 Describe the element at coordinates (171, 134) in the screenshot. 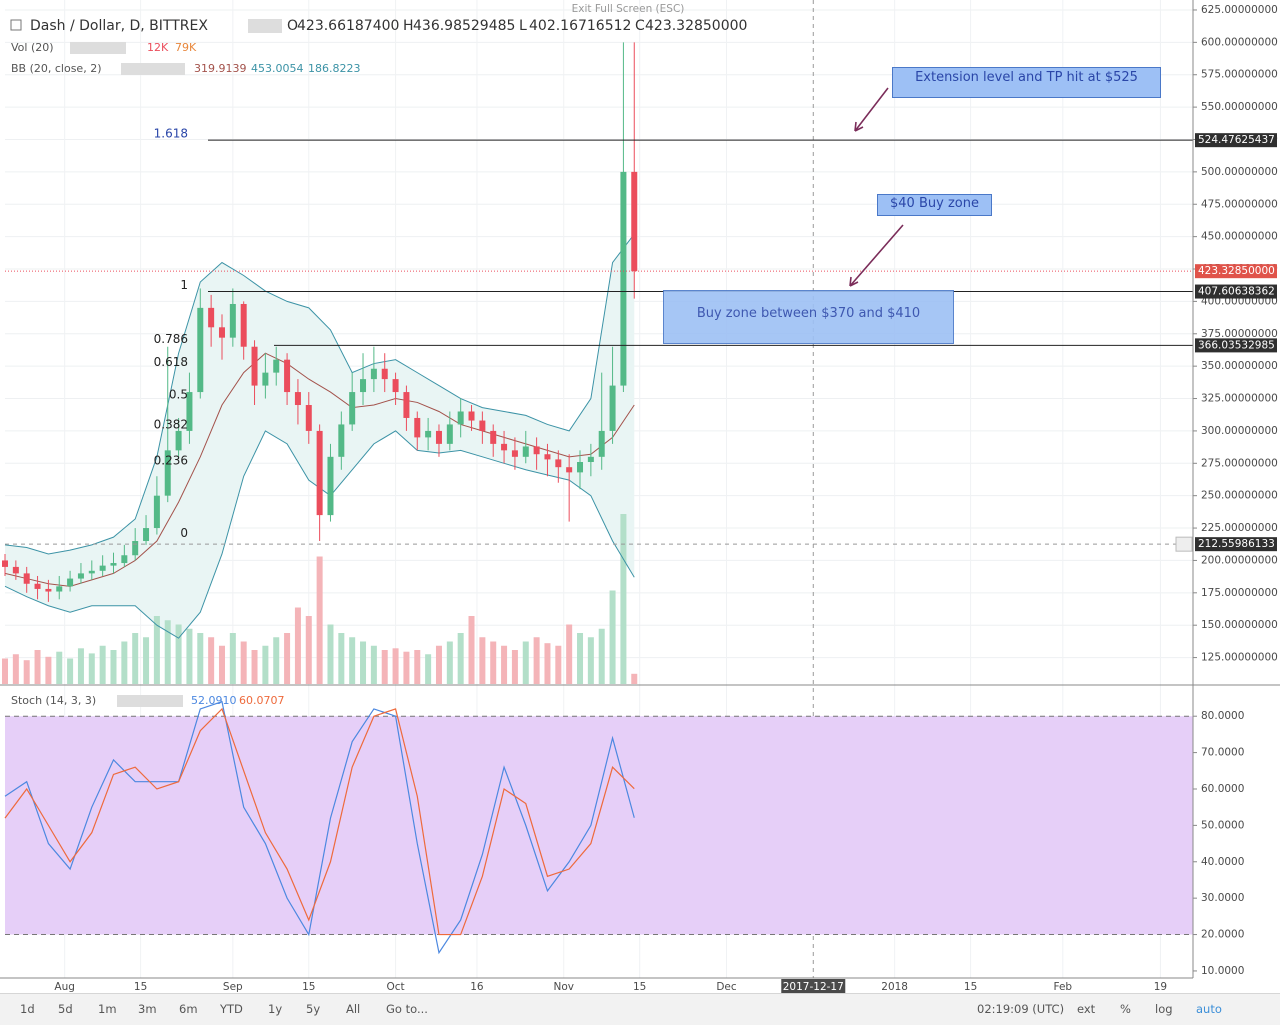

I see `fib-label: 1.618` at that location.